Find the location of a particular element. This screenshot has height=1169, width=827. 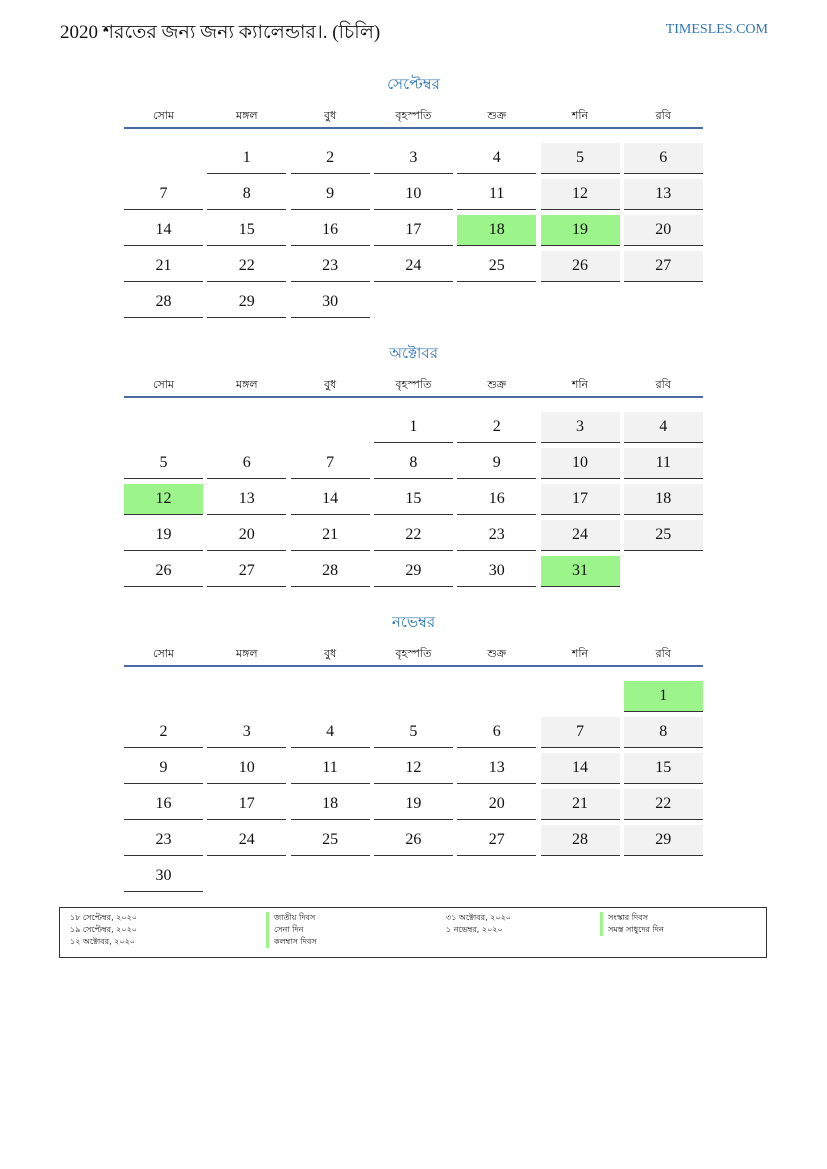

weekday-header: বৃহস্পতি is located at coordinates (413, 384).